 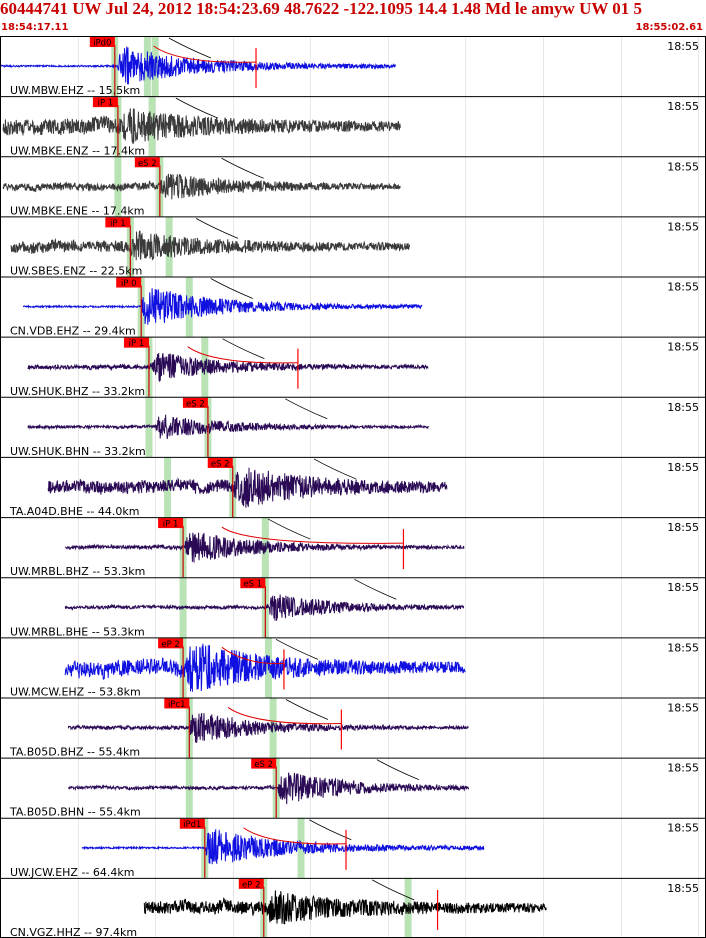 What do you see at coordinates (77, 571) in the screenshot?
I see `station-label: UW.MRBL.BHZ -- 53.3km` at bounding box center [77, 571].